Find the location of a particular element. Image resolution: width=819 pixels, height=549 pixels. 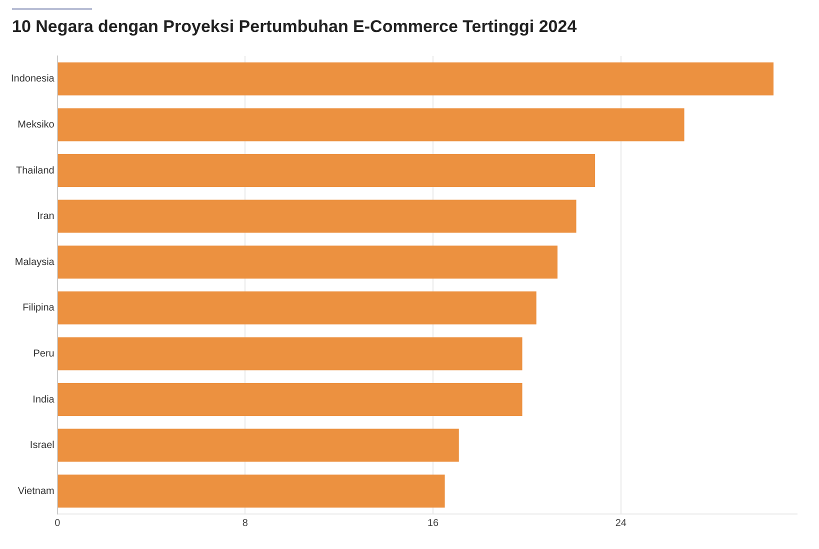

x-tick-label: 16 is located at coordinates (433, 523).